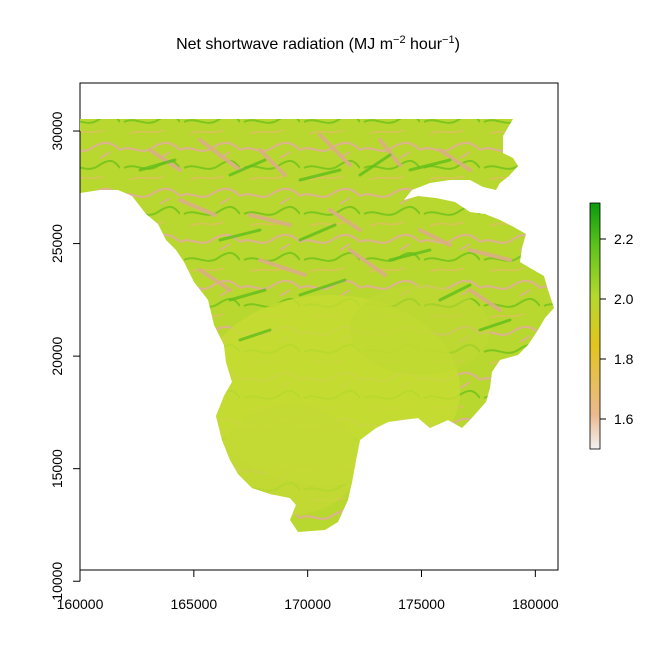 Image resolution: width=672 pixels, height=671 pixels. I want to click on legend-tick-label: 2.0, so click(624, 299).